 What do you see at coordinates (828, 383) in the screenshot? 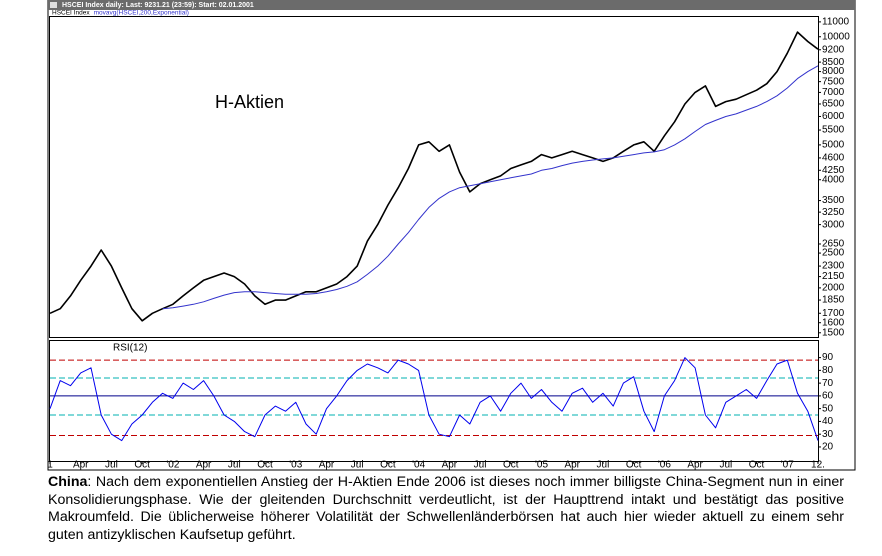
I see `y-tick-label: 70` at bounding box center [828, 383].